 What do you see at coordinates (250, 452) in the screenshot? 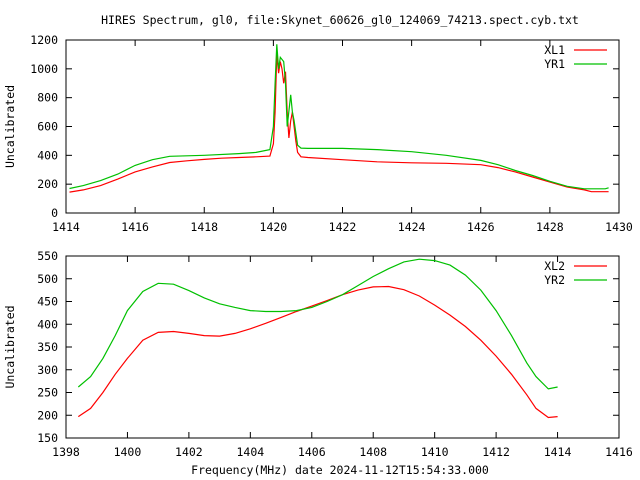
I see `x-tick-label: 1404` at bounding box center [250, 452].